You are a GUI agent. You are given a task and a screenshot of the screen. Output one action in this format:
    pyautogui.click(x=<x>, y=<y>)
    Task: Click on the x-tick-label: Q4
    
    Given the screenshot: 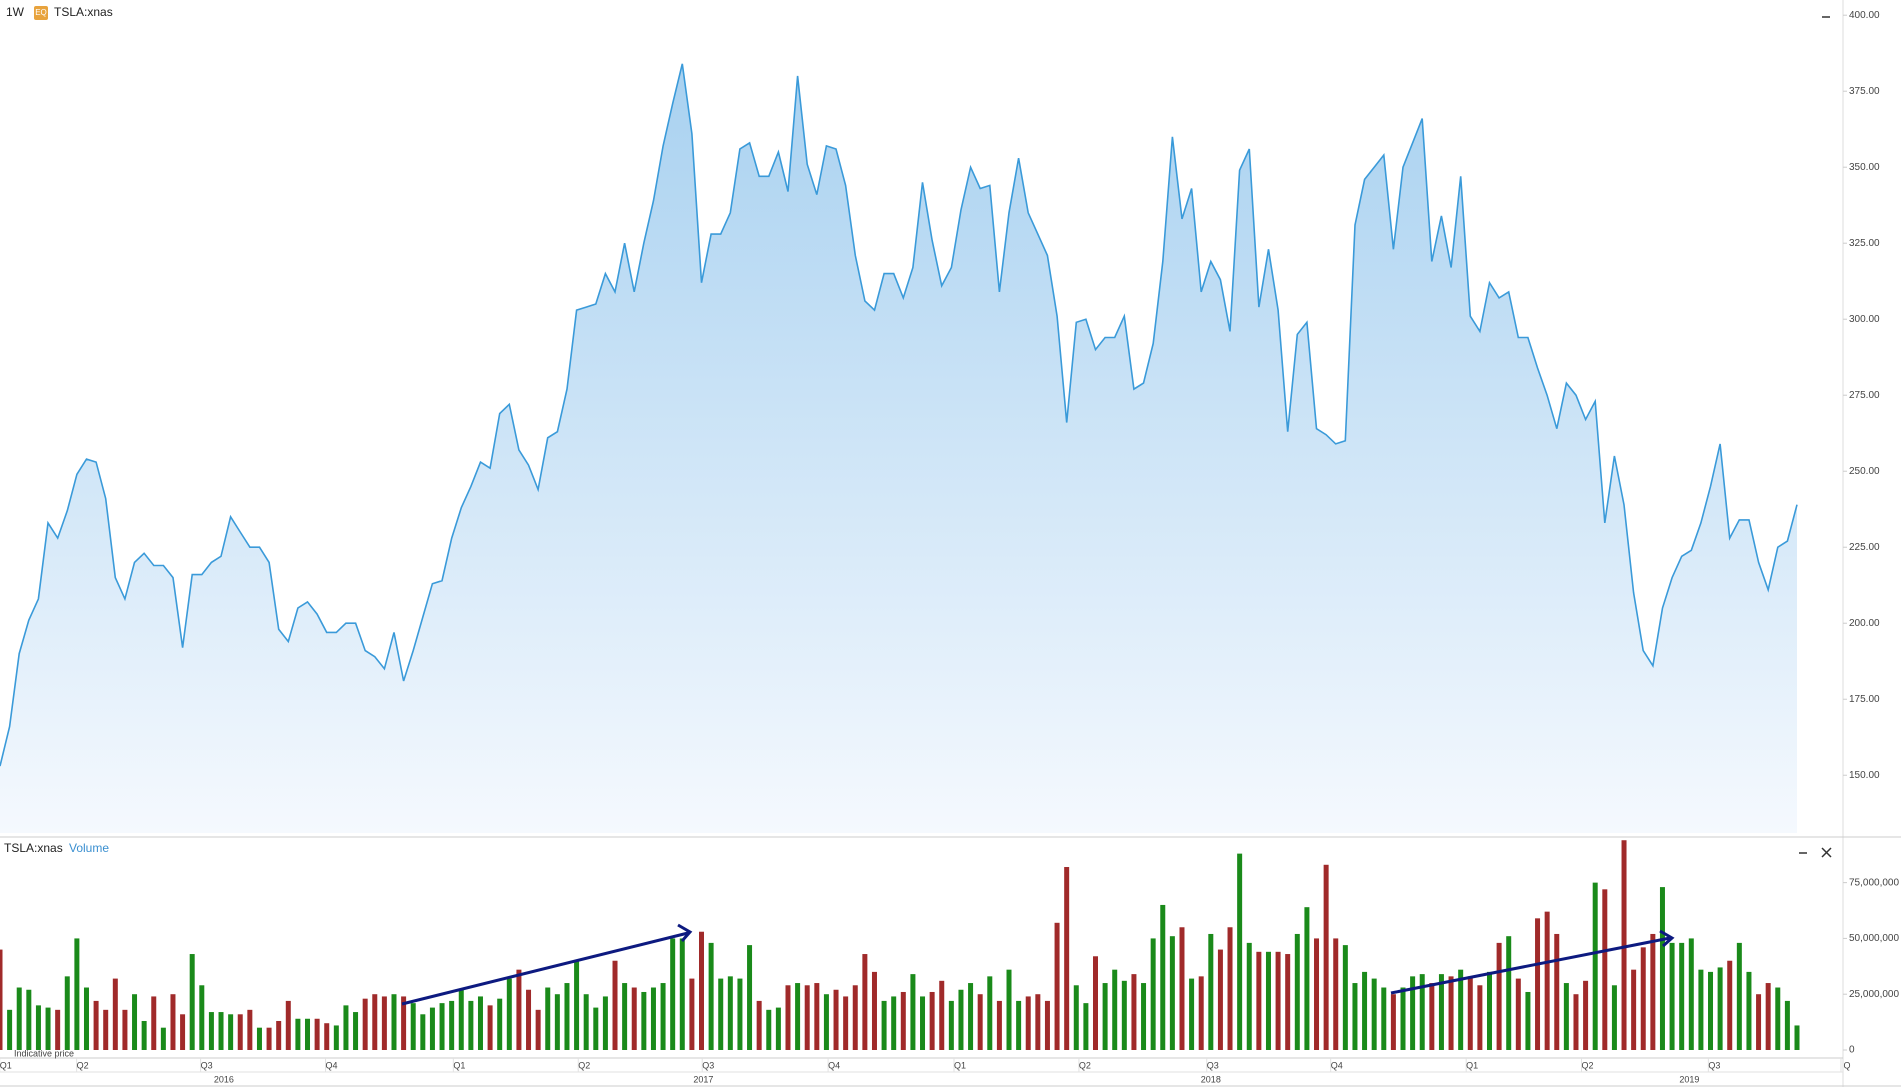 What is the action you would take?
    pyautogui.click(x=834, y=1065)
    